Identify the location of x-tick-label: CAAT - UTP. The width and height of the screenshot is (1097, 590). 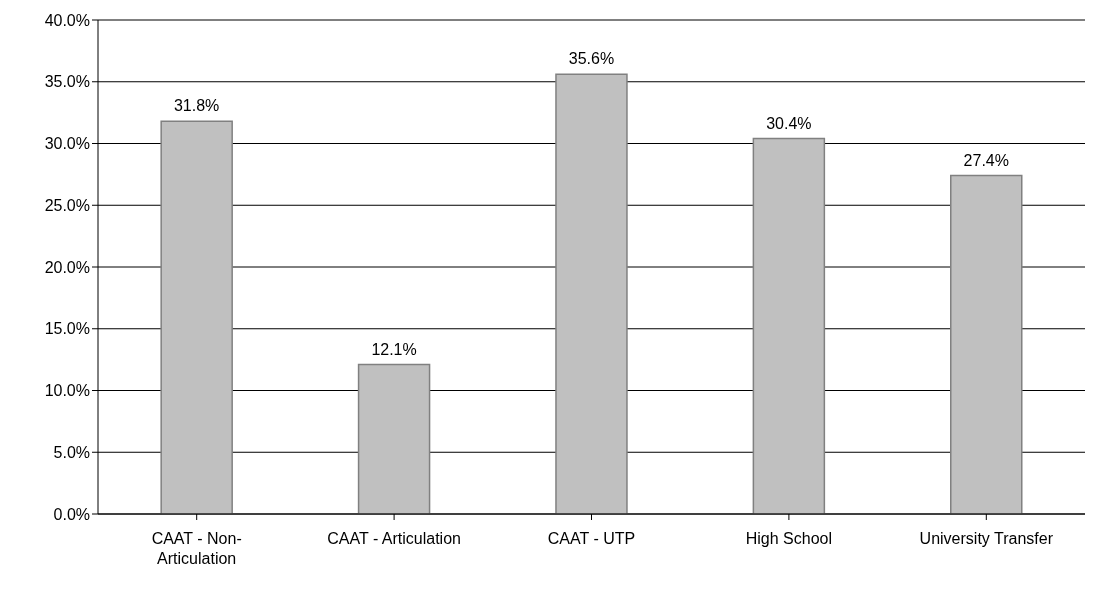
(591, 538).